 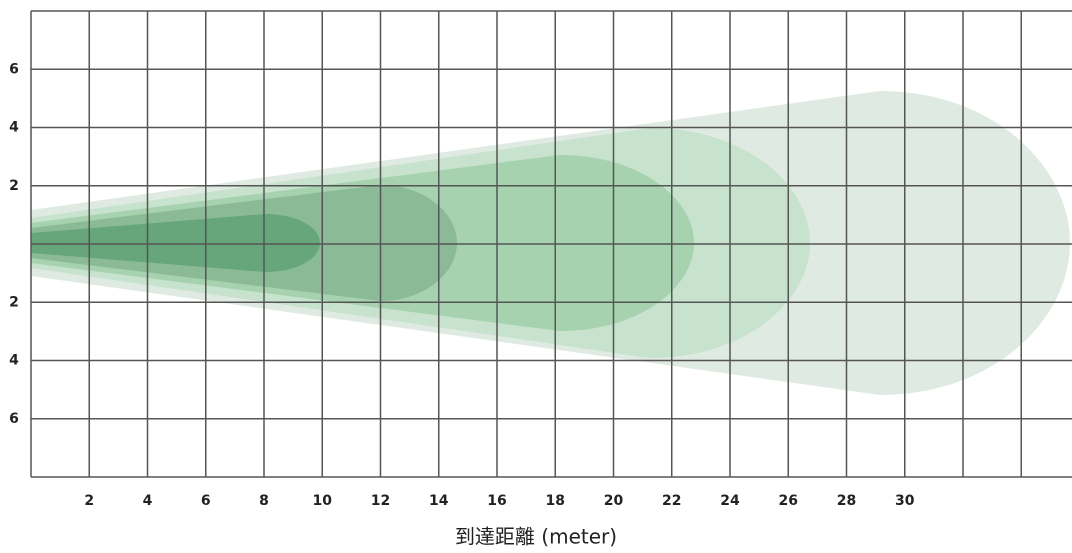 What do you see at coordinates (905, 501) in the screenshot?
I see `x-tick-label: 30` at bounding box center [905, 501].